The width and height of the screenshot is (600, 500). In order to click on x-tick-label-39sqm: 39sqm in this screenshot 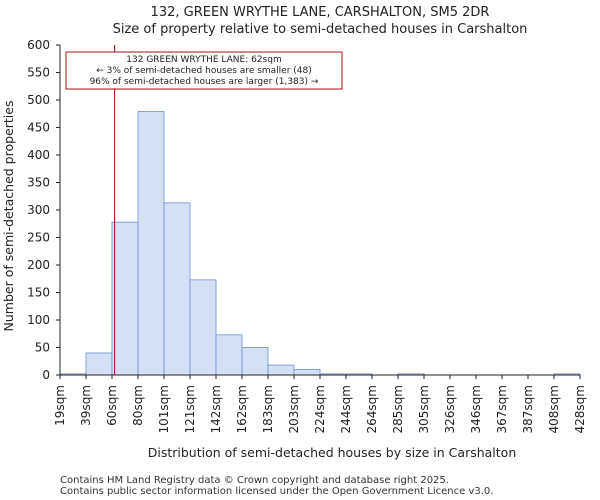, I will do `click(86, 405)`.